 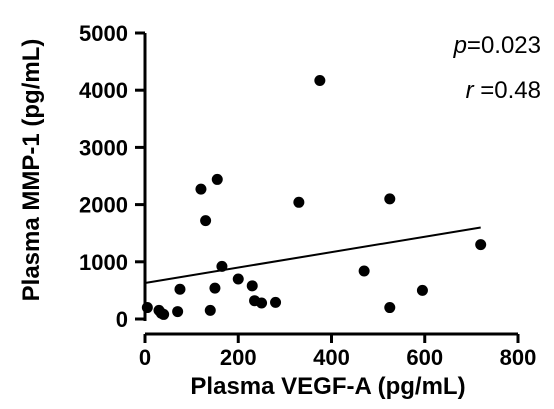 What do you see at coordinates (103, 90) in the screenshot?
I see `y-tick-label: 4000` at bounding box center [103, 90].